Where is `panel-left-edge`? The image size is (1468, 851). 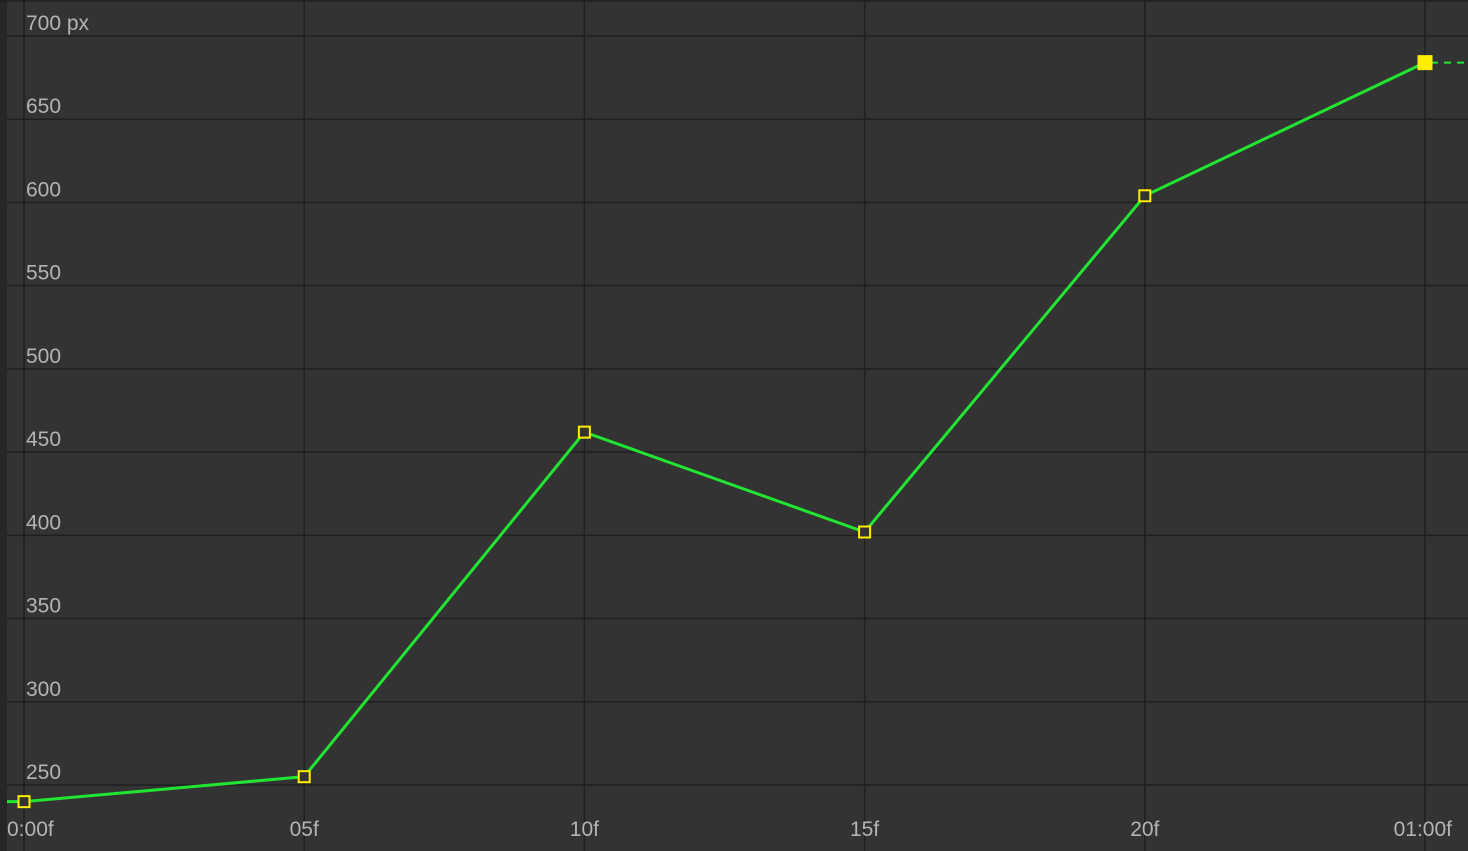
panel-left-edge is located at coordinates (3, 425).